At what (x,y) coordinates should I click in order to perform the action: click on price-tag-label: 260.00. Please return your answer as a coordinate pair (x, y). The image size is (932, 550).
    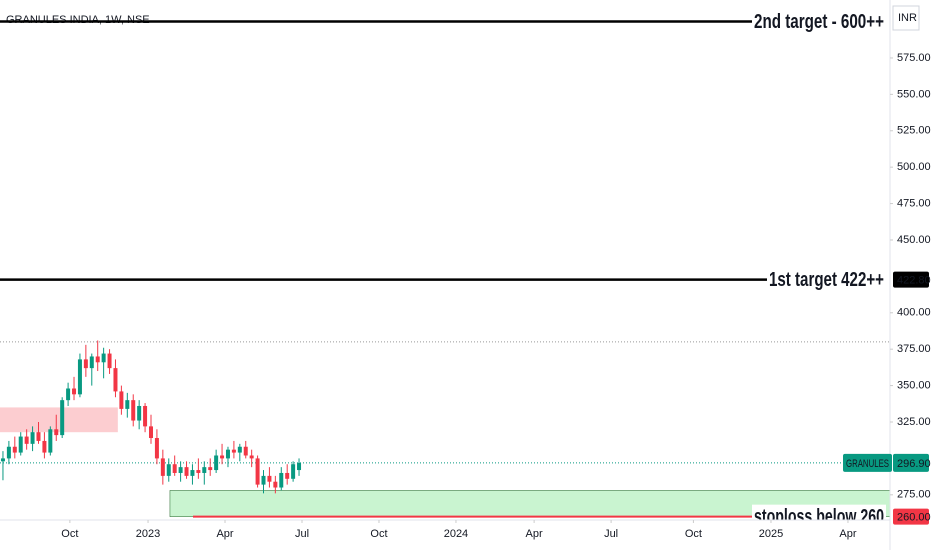
    Looking at the image, I should click on (914, 518).